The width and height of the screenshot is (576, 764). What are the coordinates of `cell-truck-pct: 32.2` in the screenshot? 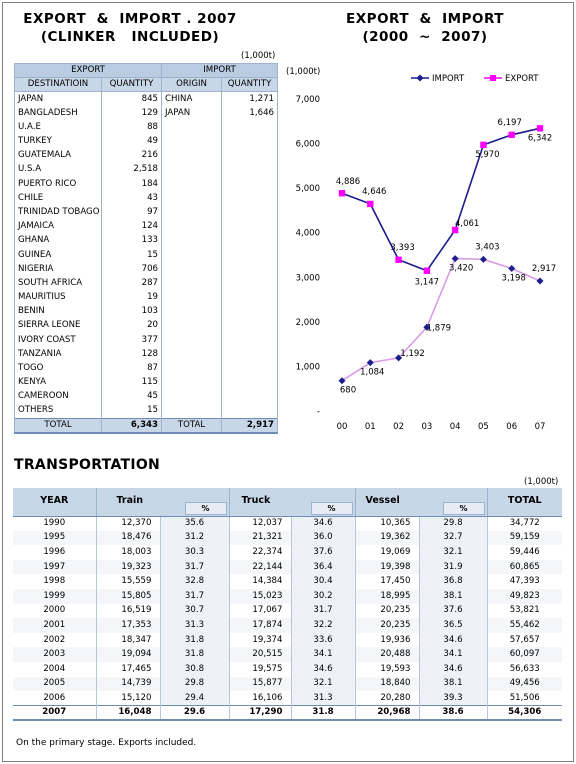 It's located at (322, 625).